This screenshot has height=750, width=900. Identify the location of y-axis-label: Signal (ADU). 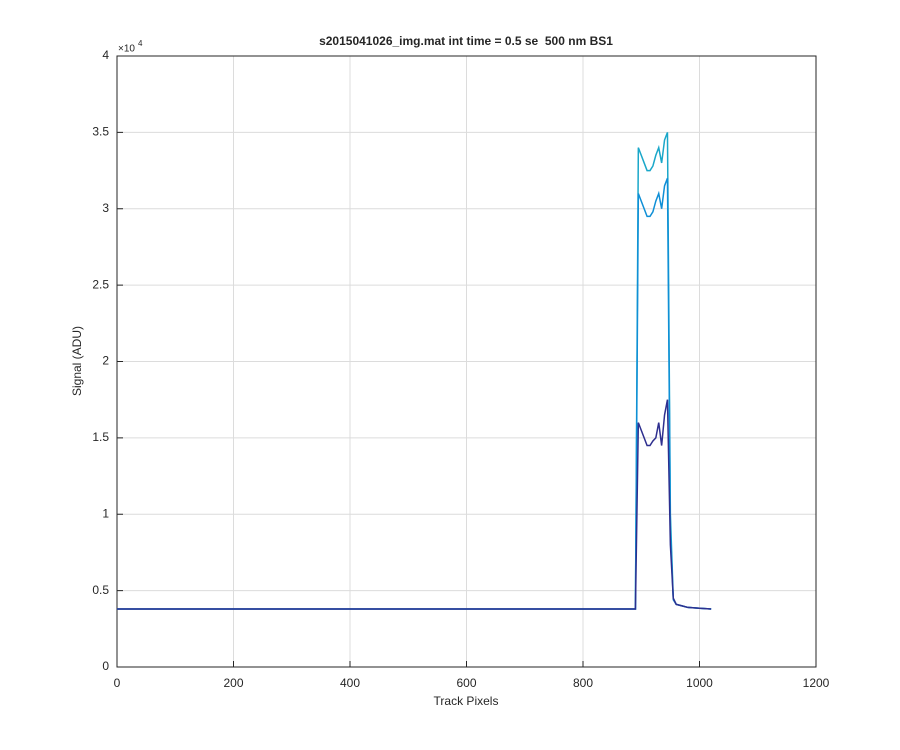
(77, 361).